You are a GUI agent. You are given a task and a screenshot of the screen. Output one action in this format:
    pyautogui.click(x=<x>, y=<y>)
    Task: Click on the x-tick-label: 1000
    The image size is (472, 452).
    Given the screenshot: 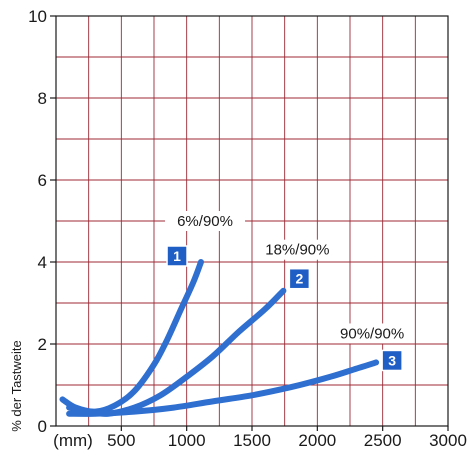 What is the action you would take?
    pyautogui.click(x=187, y=440)
    